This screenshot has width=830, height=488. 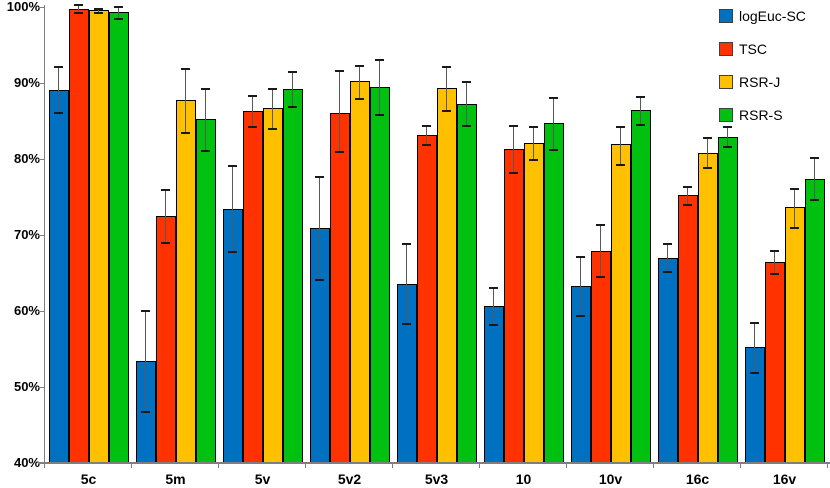 I want to click on x-category-label-5v3: 5v3, so click(x=436, y=479).